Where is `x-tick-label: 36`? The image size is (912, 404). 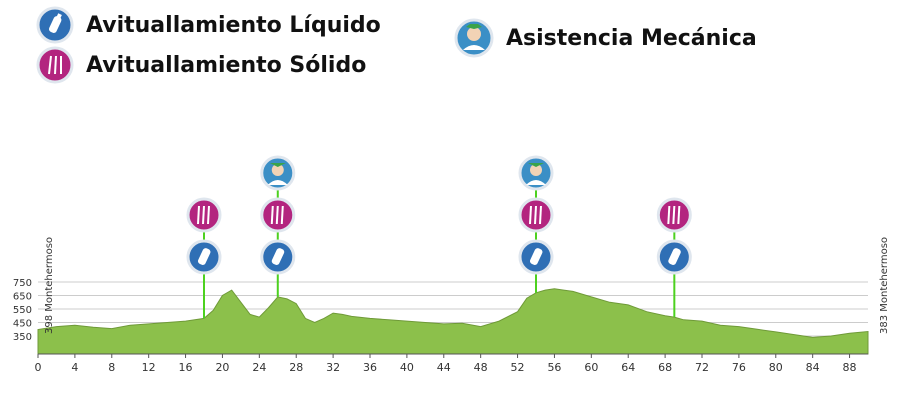
x-tick-label: 36 is located at coordinates (370, 367).